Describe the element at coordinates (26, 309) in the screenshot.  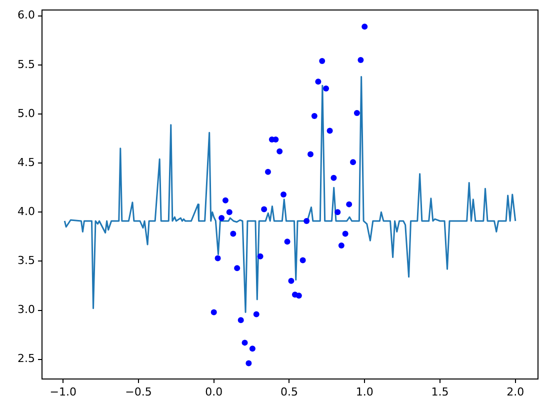
I see `y-tick-label: 3.0` at that location.